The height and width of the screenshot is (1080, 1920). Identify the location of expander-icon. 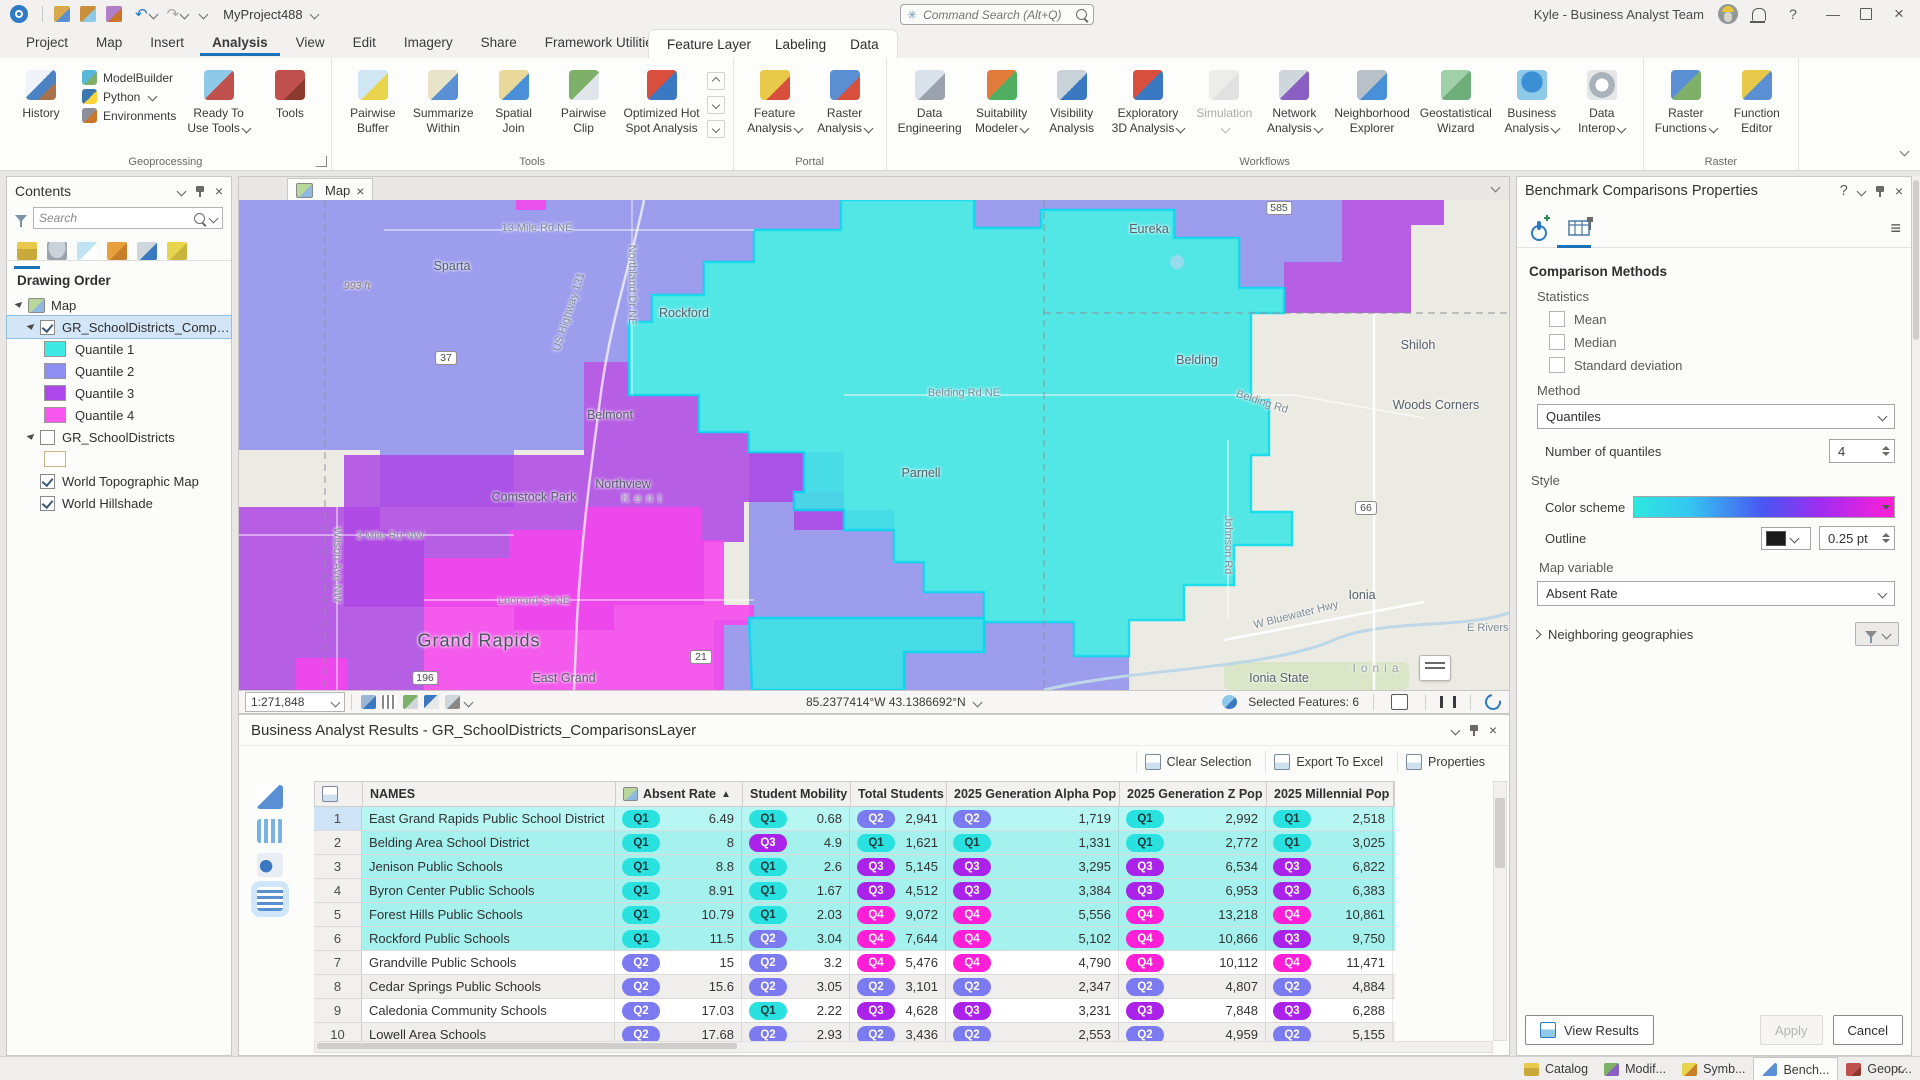
(31, 327).